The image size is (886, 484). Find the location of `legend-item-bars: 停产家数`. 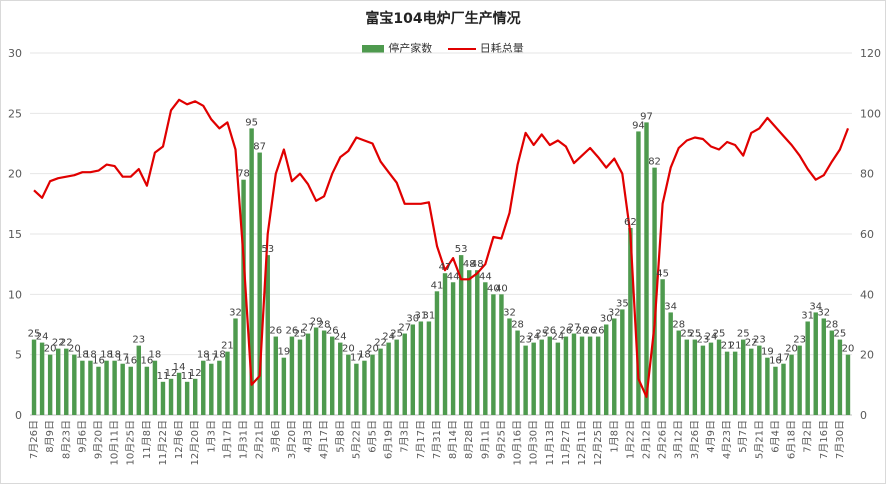

legend-item-bars: 停产家数 is located at coordinates (397, 48).